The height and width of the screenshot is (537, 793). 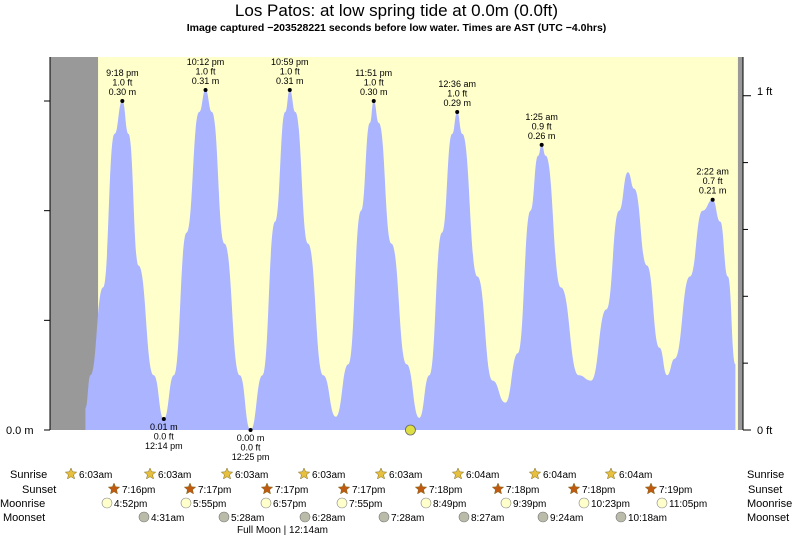 What do you see at coordinates (328, 518) in the screenshot?
I see `moonset-time-2: 6:28am` at bounding box center [328, 518].